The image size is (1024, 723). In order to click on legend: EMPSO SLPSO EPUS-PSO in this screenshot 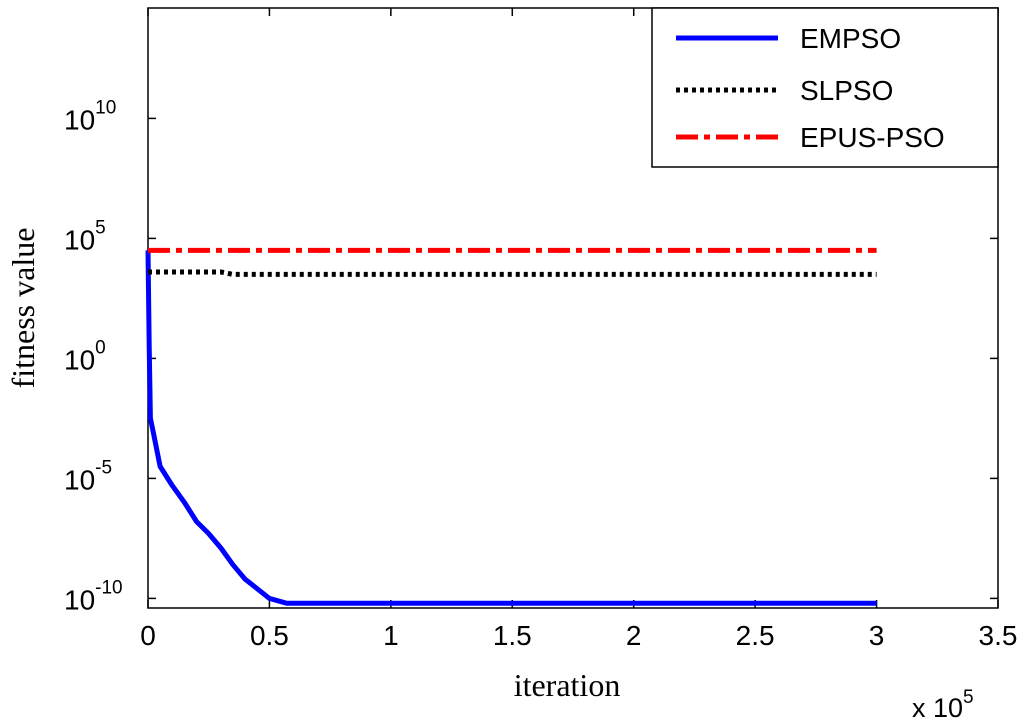, I will do `click(825, 87)`.